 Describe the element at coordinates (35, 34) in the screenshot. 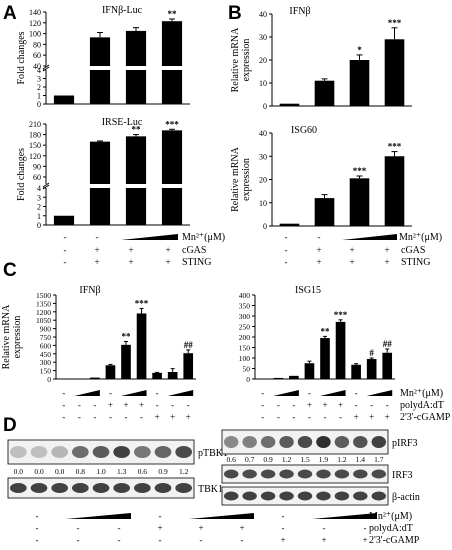

I see `A1-ytick-label-upper: 100` at that location.